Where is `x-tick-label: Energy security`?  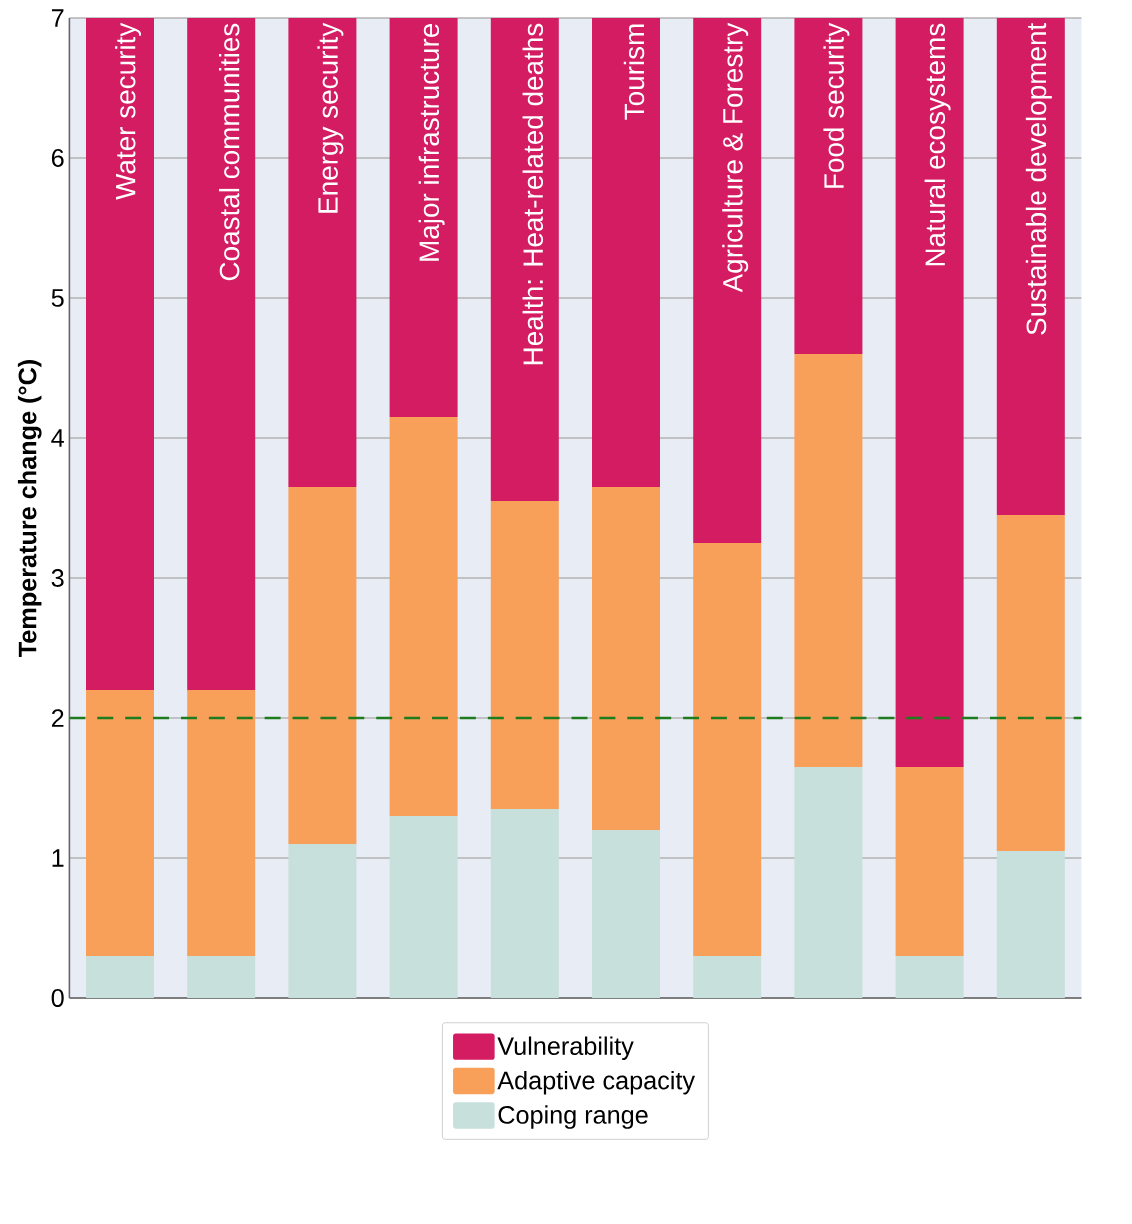
x-tick-label: Energy security is located at coordinates (330, 117).